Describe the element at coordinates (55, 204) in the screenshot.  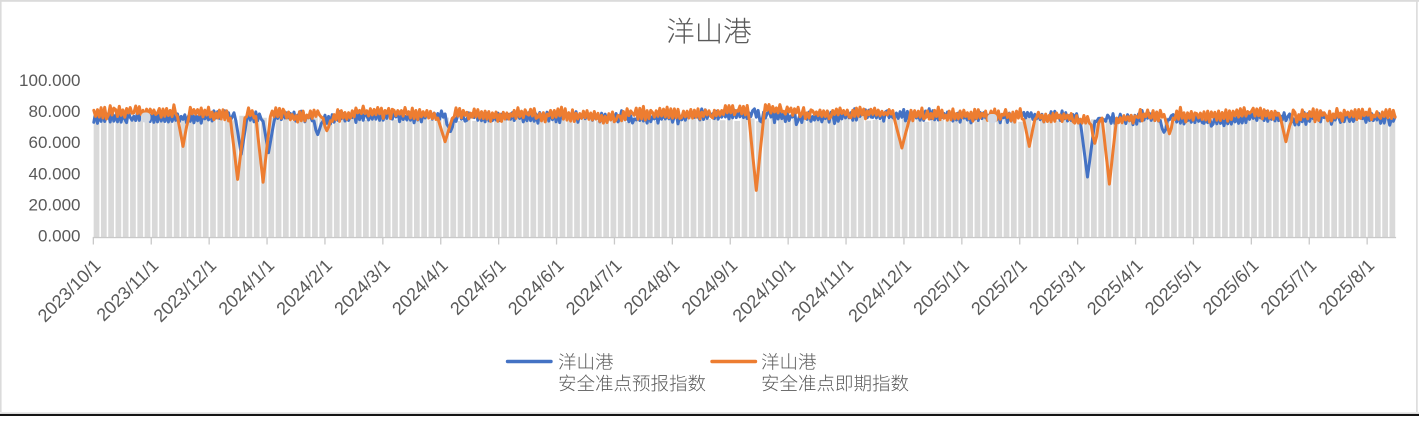
I see `svg-text: 20.000` at that location.